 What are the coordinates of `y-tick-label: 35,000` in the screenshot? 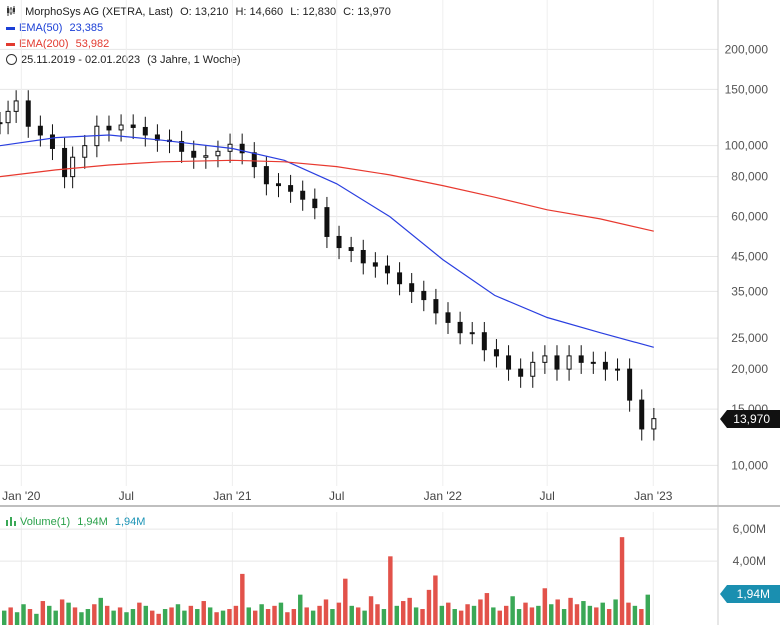 It's located at (749, 291).